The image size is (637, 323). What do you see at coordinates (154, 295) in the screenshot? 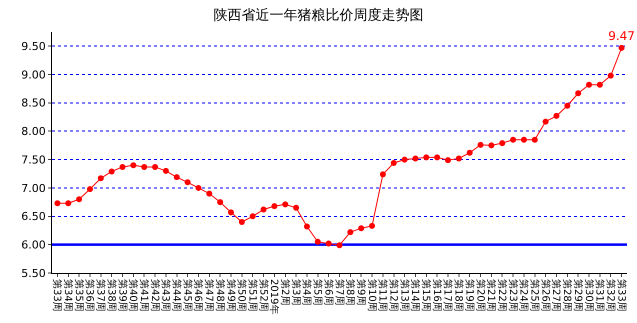
I see `x-tick-label: 第42周` at bounding box center [154, 295].